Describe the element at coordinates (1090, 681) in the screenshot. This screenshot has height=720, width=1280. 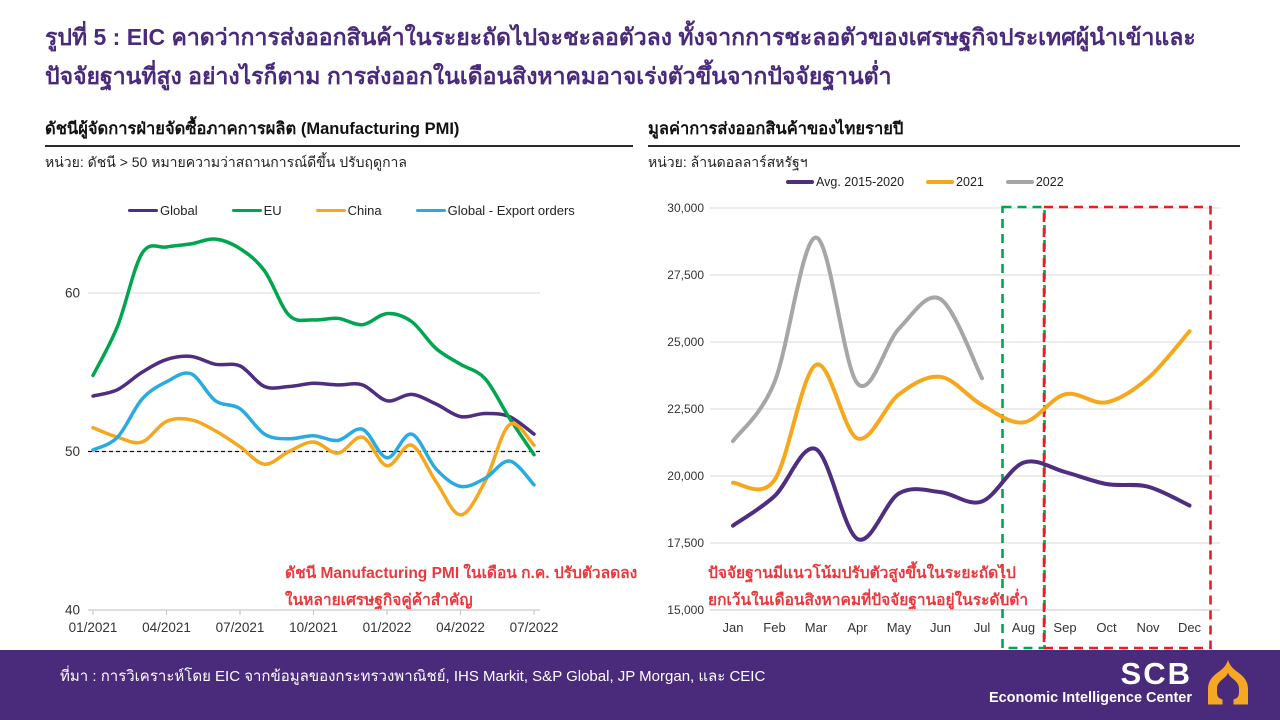
I see `scb-logo-text-block: SCB Economic Intelligence Center` at that location.